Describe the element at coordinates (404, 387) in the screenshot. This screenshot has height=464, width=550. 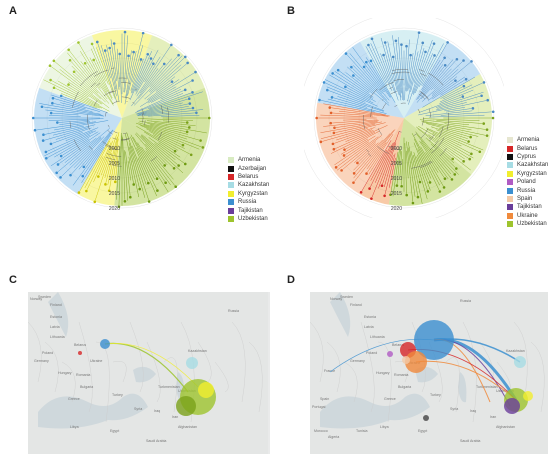
I see `place-label: Bulgaria` at that location.